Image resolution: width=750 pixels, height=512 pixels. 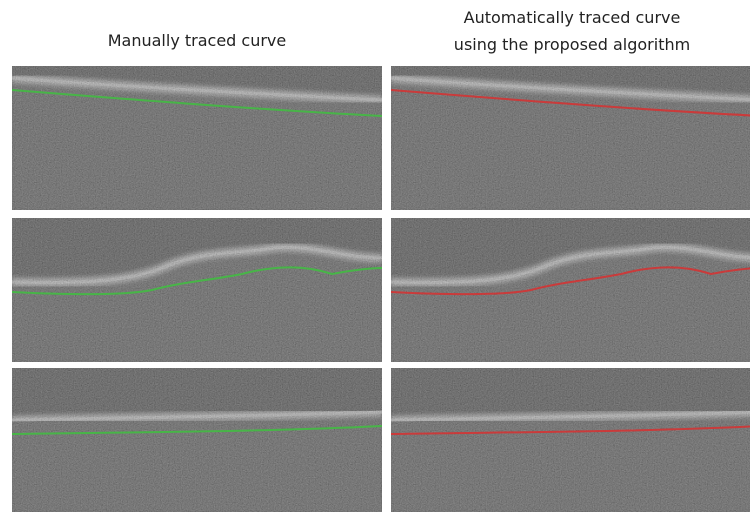 I want to click on title-line: using the proposed algorithm, so click(x=572, y=44).